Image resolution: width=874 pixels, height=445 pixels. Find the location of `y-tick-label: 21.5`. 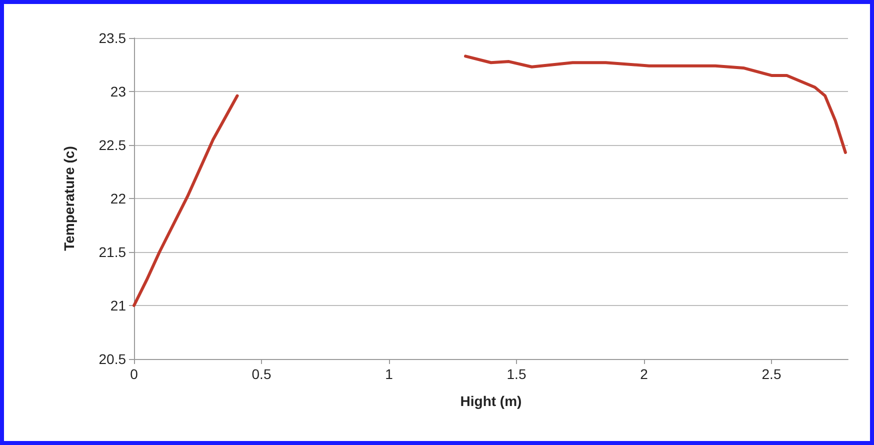

y-tick-label: 21.5 is located at coordinates (112, 252).